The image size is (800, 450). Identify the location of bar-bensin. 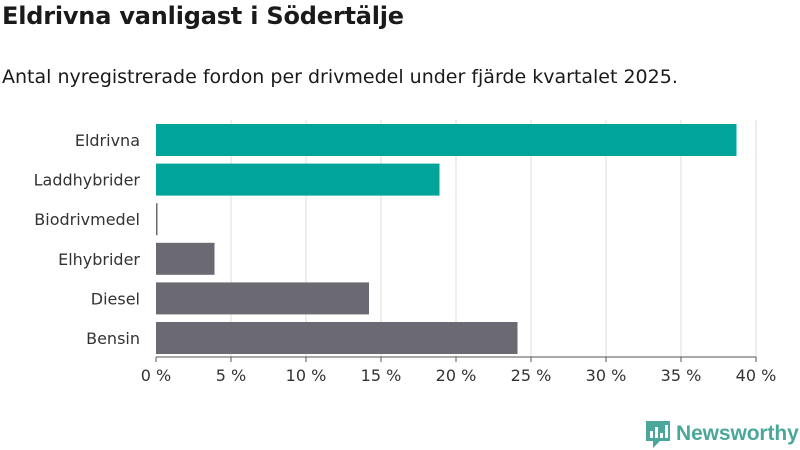
(337, 338).